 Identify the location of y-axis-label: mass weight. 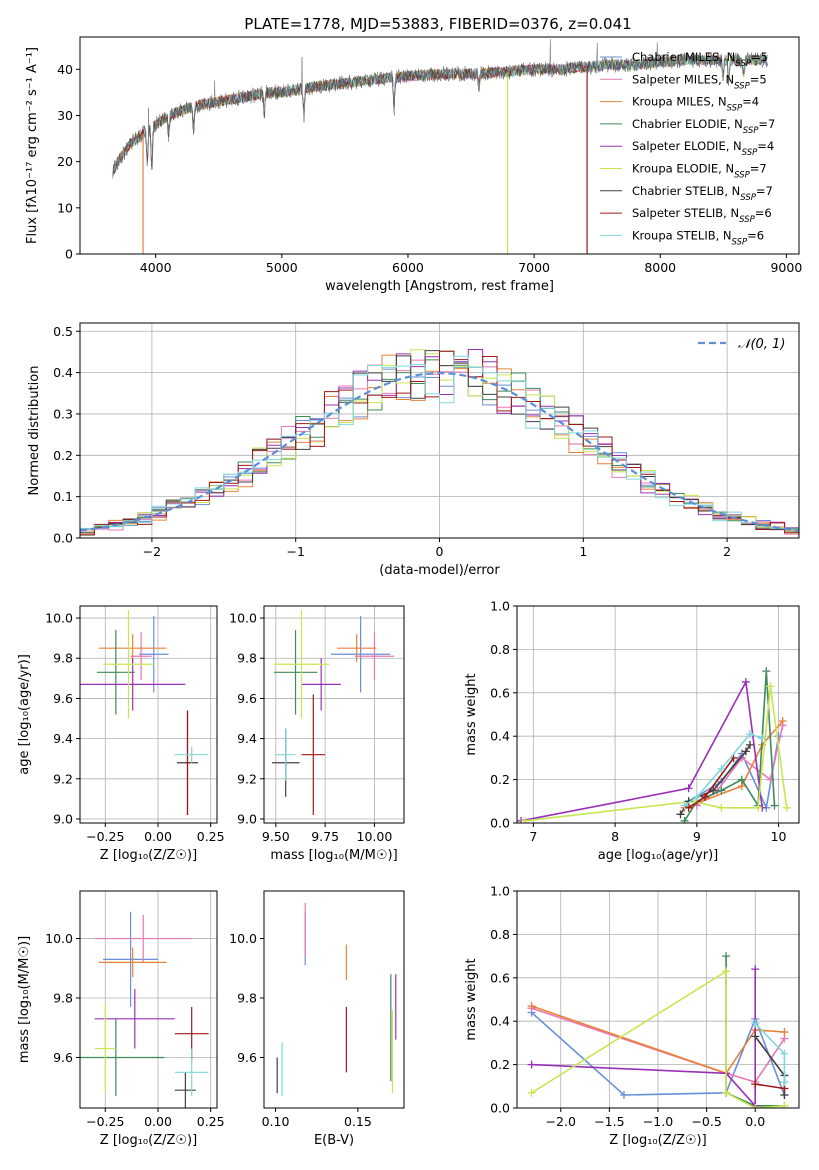
(471, 999).